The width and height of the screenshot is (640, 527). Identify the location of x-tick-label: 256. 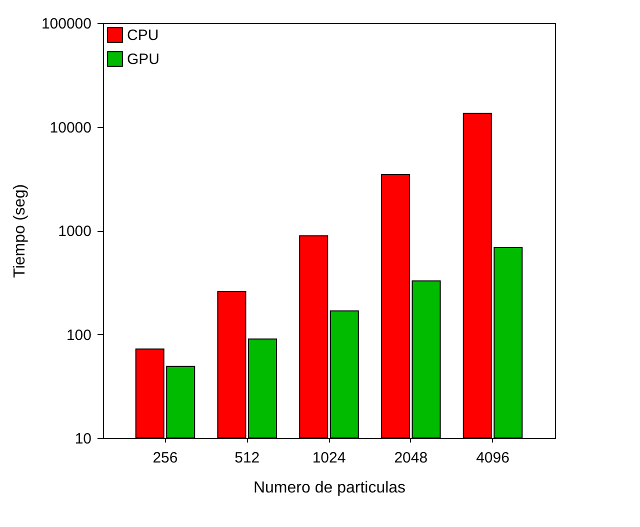
(165, 458).